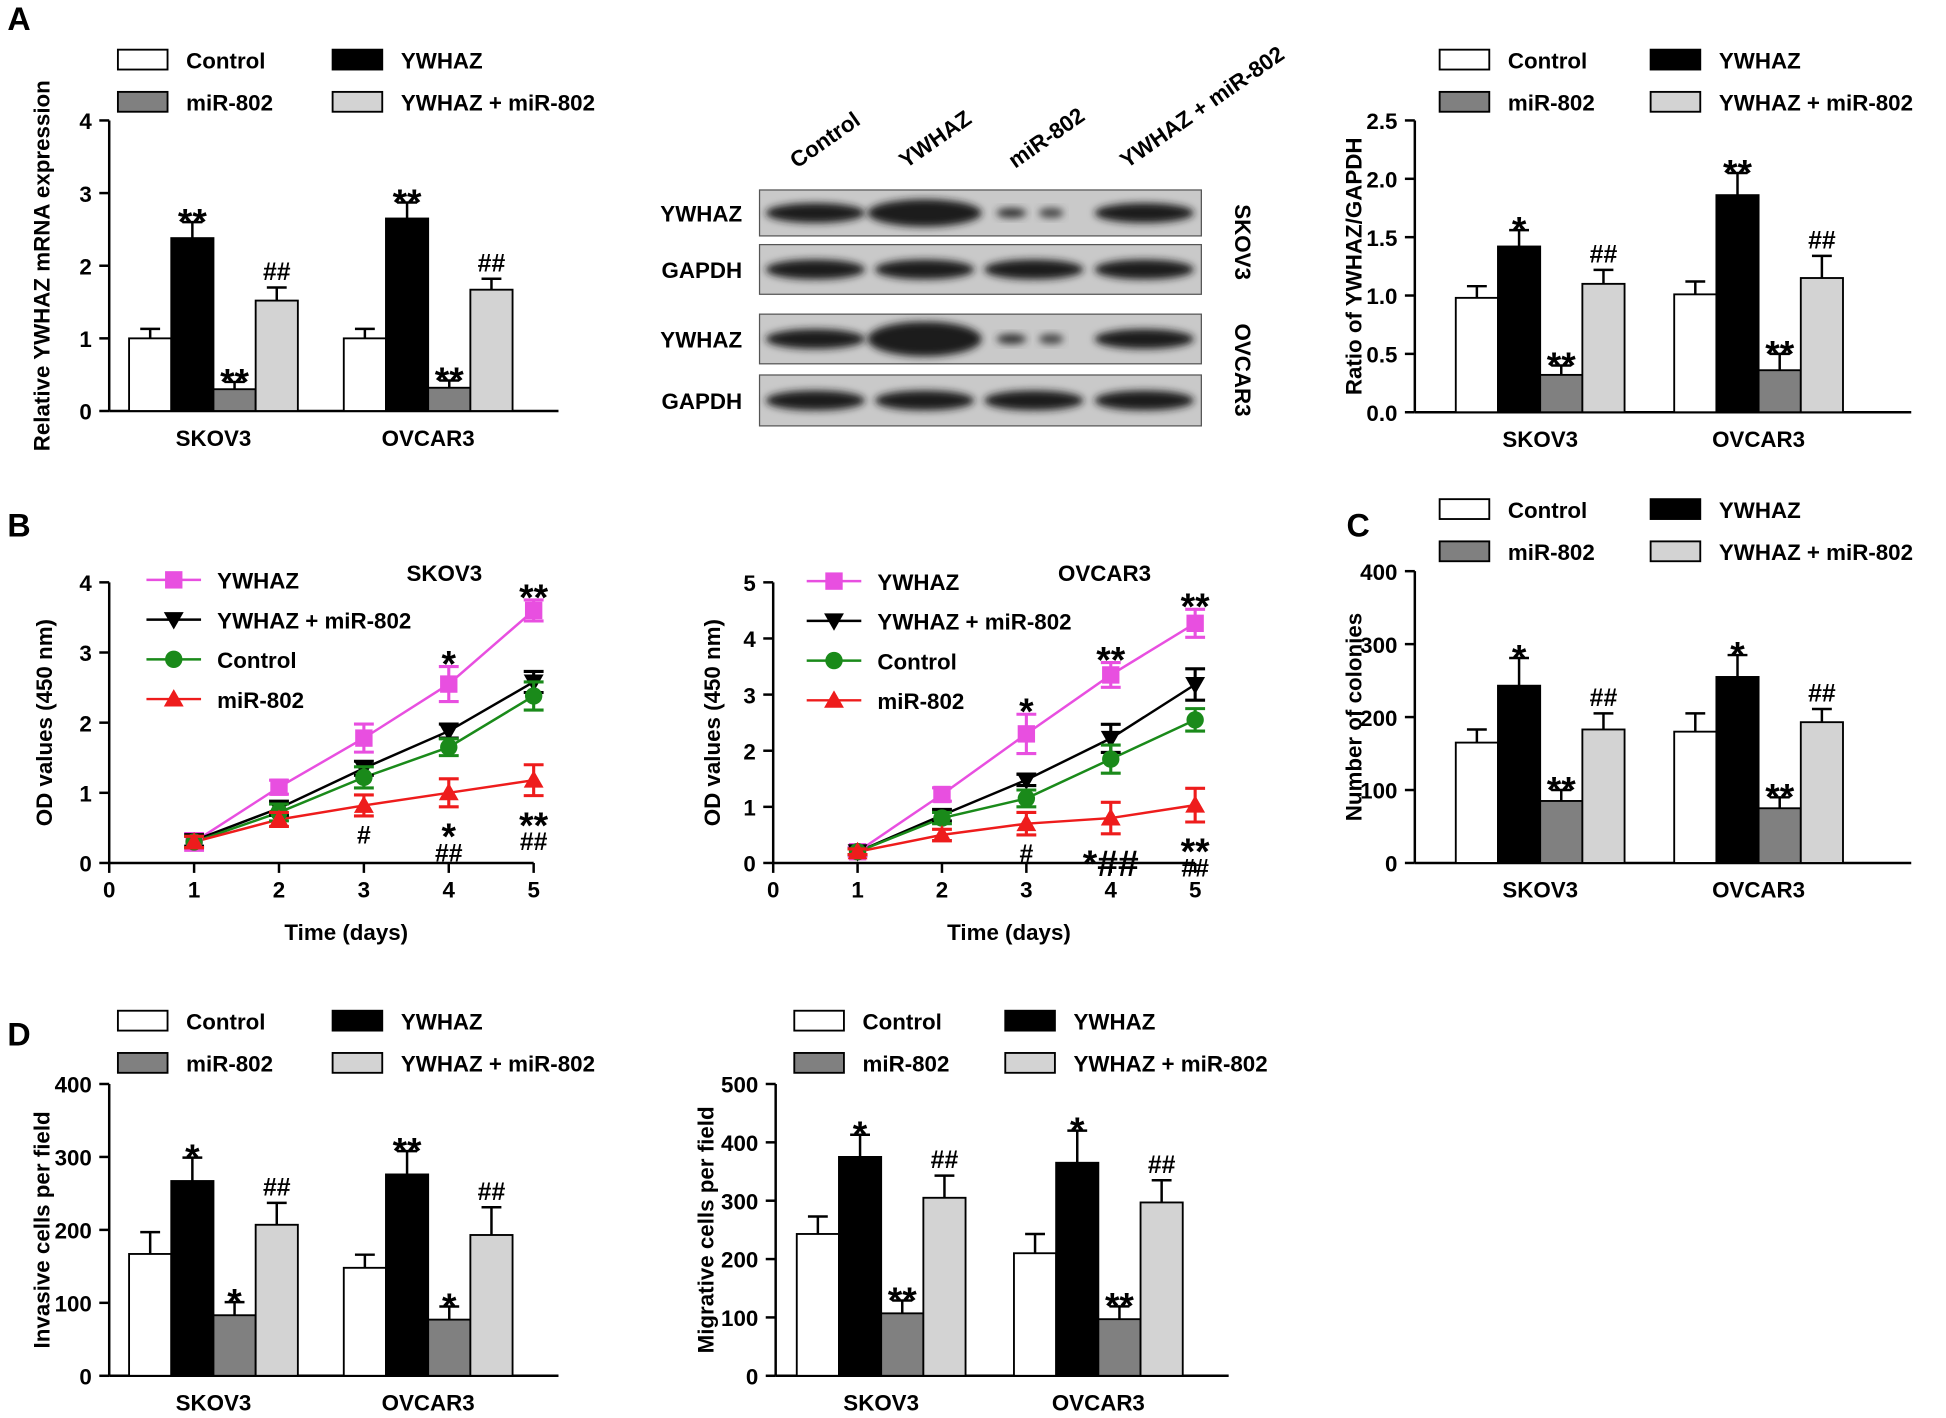 The image size is (1946, 1418). What do you see at coordinates (449, 890) in the screenshot?
I see `x-tick-label: 4` at bounding box center [449, 890].